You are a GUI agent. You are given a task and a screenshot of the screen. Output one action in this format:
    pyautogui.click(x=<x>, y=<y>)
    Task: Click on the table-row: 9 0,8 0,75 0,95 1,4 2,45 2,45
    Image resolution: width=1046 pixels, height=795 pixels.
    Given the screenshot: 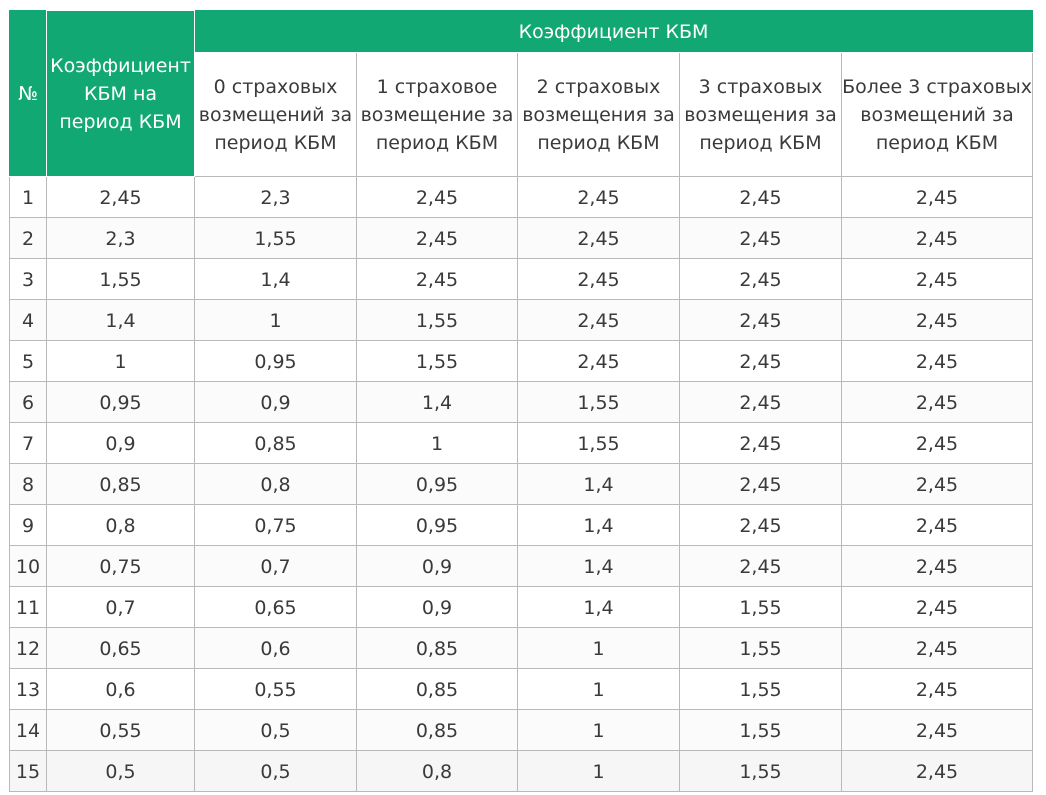 What is the action you would take?
    pyautogui.click(x=521, y=525)
    